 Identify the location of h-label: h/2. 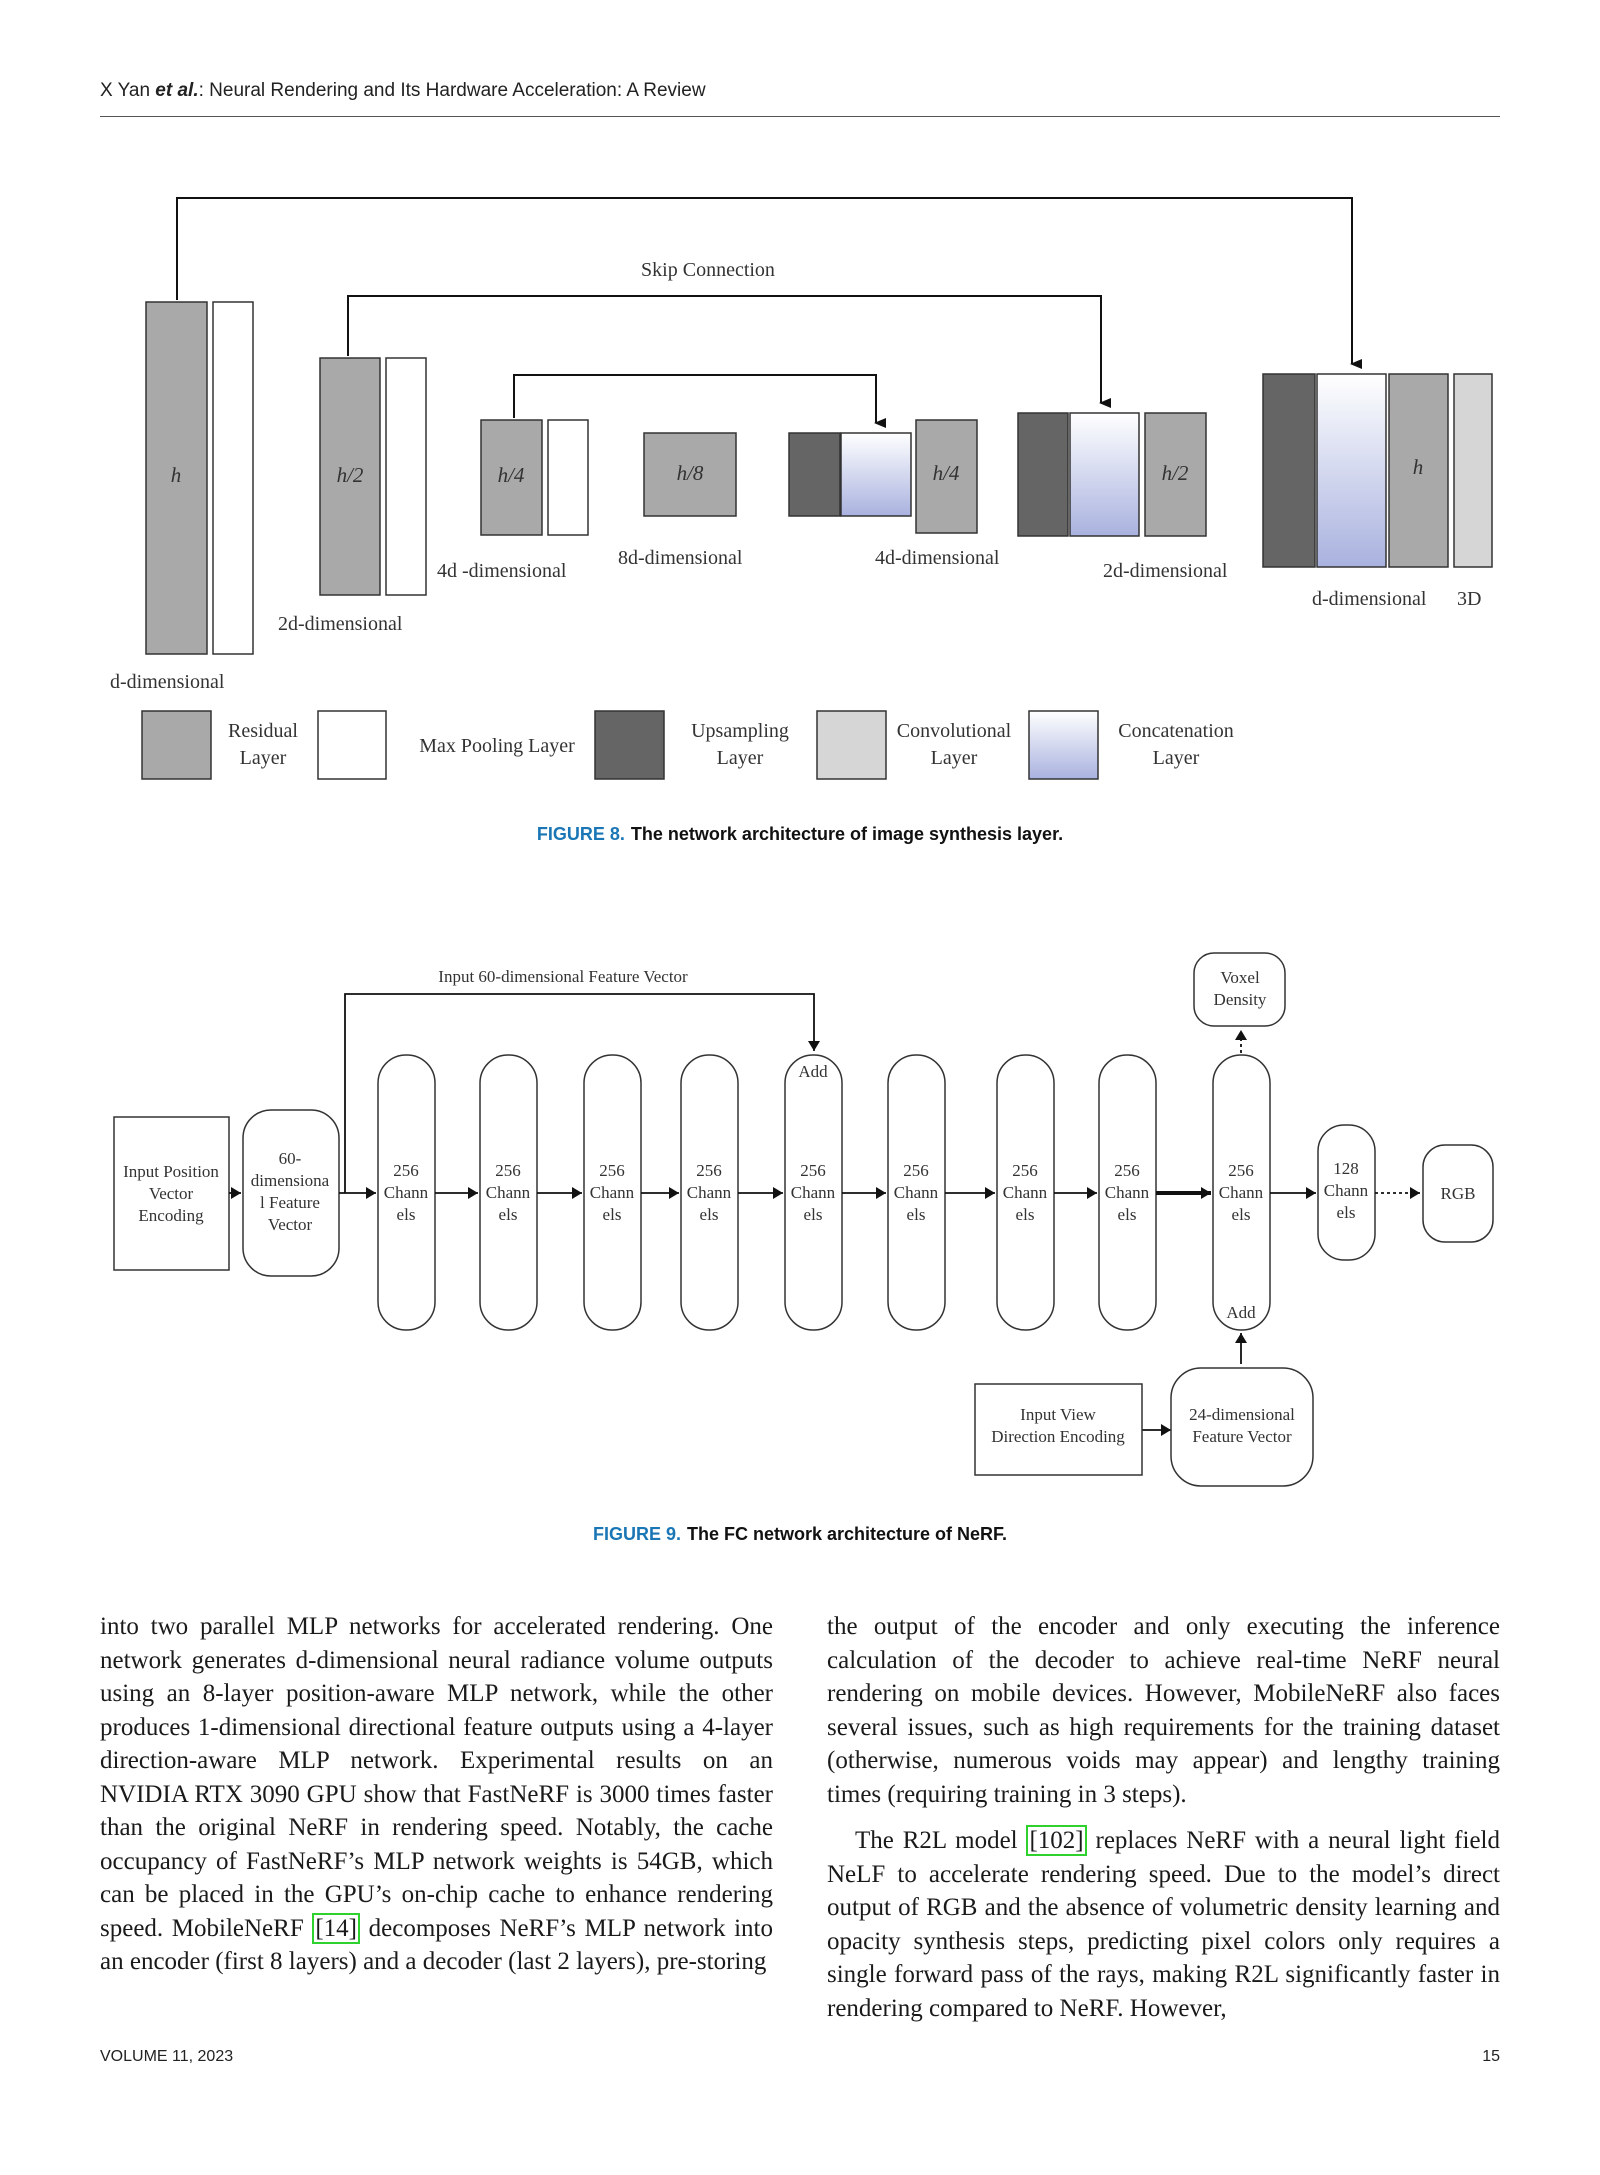
(1175, 473).